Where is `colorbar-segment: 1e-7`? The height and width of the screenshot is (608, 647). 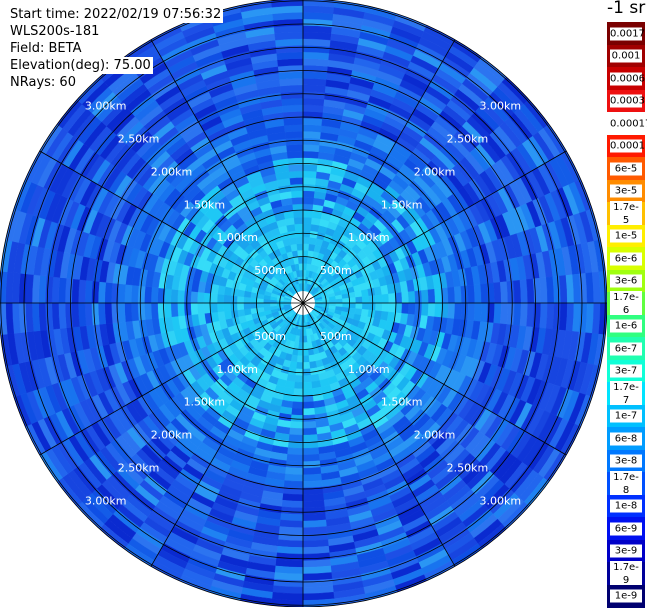
colorbar-segment: 1e-7 is located at coordinates (626, 416).